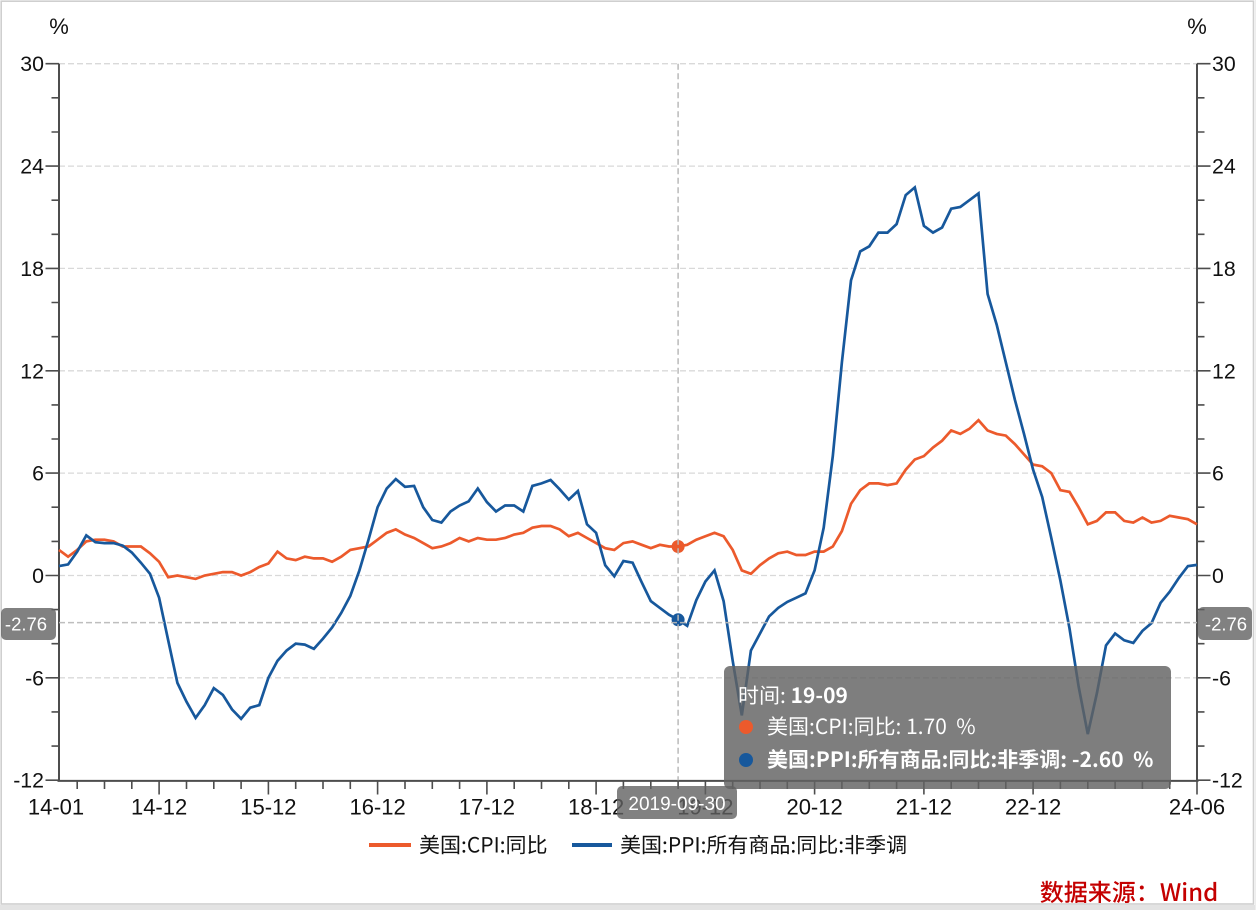 This screenshot has height=910, width=1256. Describe the element at coordinates (596, 807) in the screenshot. I see `svg-text: 18-12` at that location.